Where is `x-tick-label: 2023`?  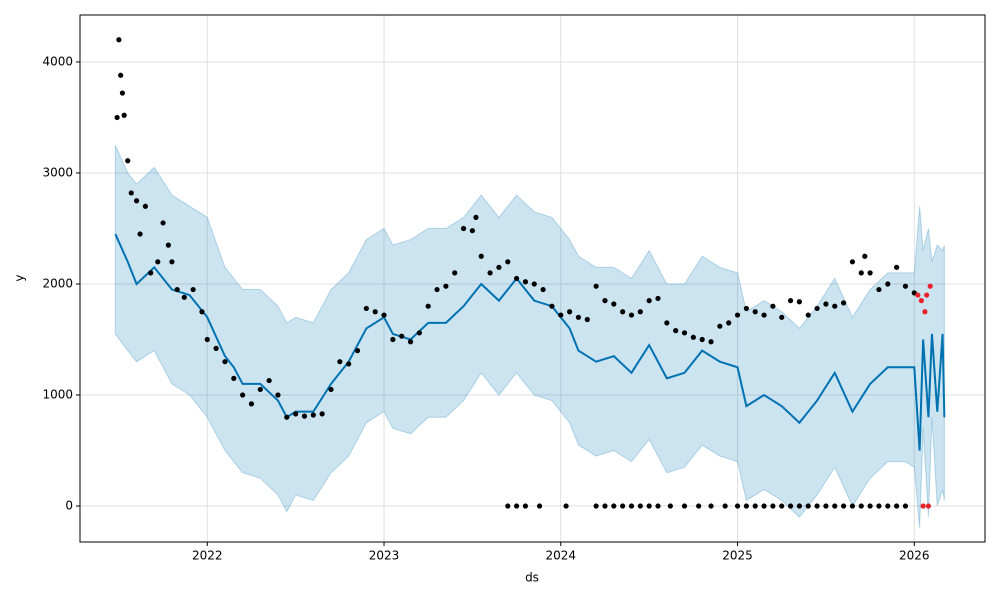
x-tick-label: 2023 is located at coordinates (384, 556).